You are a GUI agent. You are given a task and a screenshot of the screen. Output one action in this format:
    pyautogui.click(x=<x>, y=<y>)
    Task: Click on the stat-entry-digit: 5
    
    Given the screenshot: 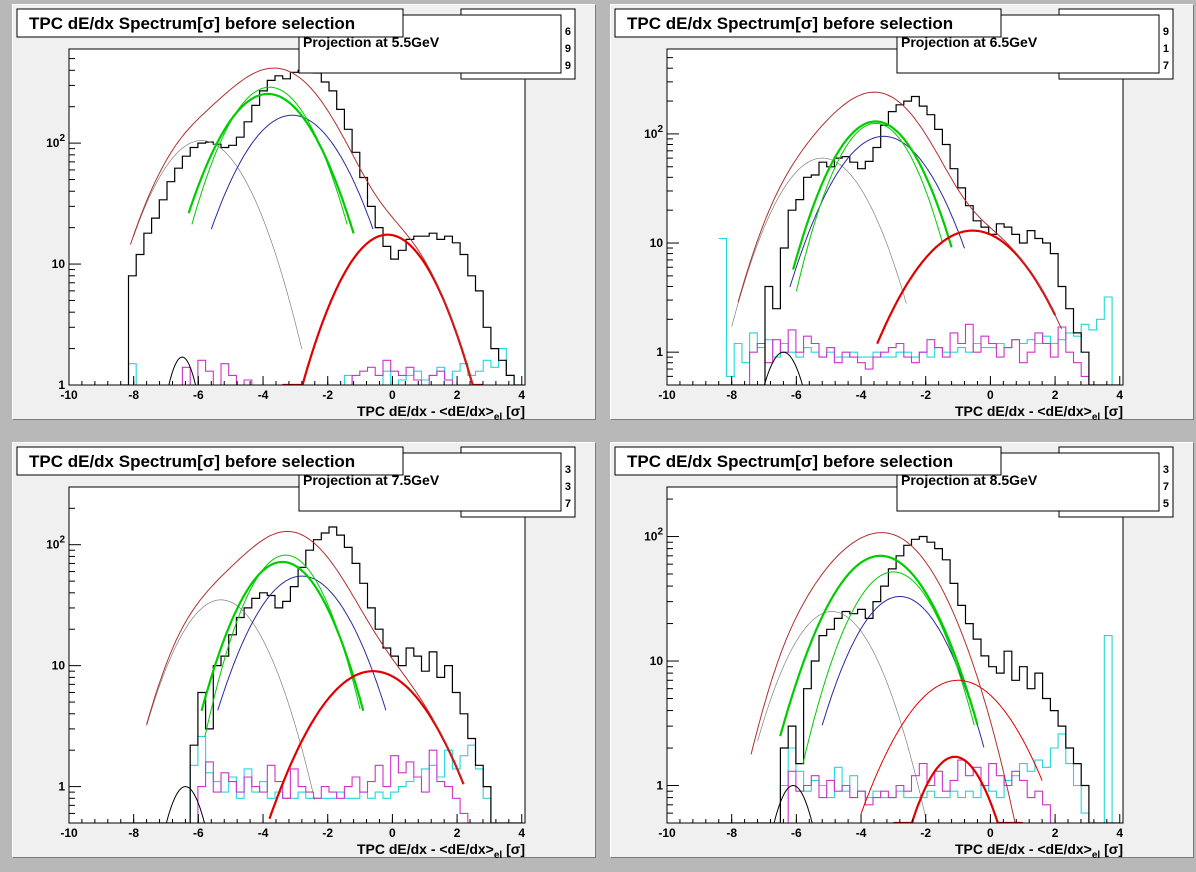 What is the action you would take?
    pyautogui.click(x=1166, y=504)
    